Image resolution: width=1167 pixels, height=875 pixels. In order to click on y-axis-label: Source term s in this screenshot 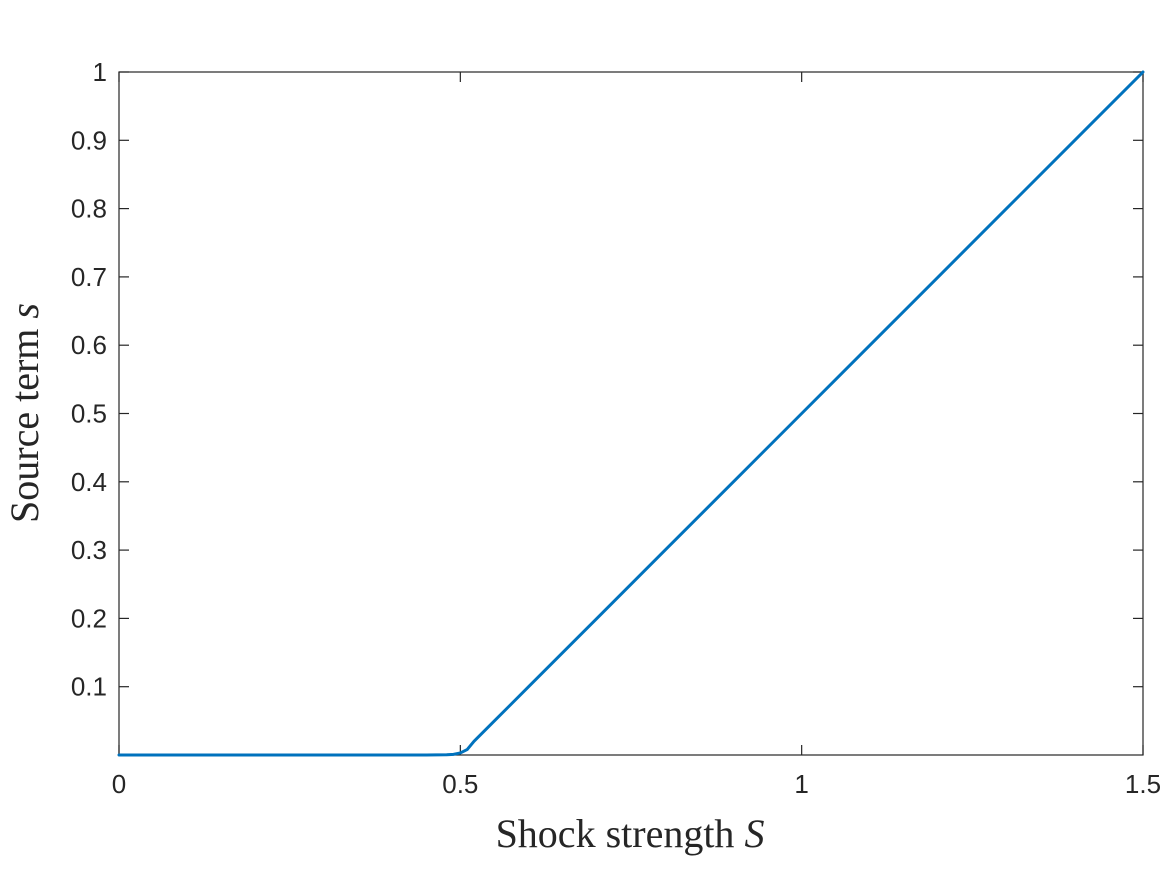, I will do `click(24, 413)`.